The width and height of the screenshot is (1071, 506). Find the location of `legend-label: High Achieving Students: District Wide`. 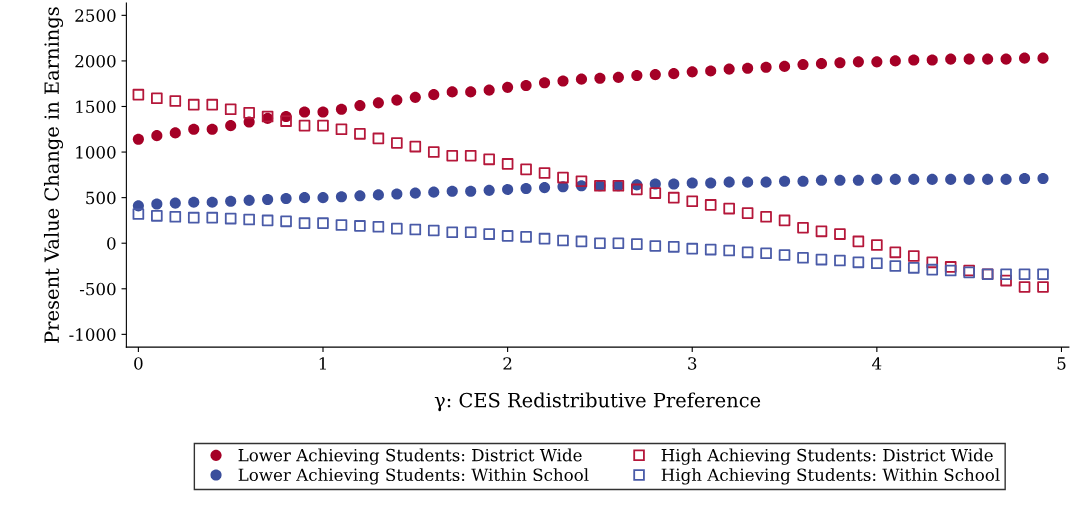

legend-label: High Achieving Students: District Wide is located at coordinates (827, 456).